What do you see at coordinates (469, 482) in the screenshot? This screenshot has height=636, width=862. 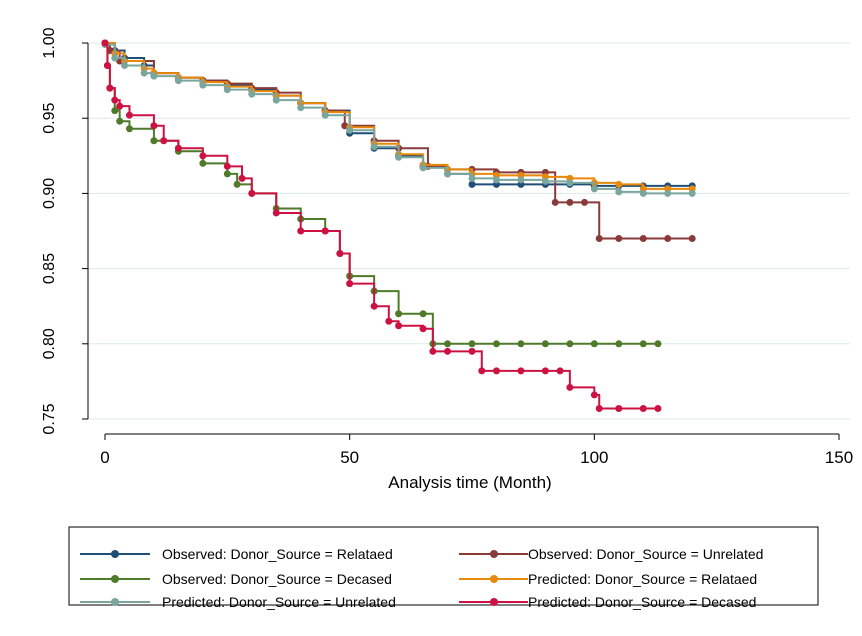 I see `x-axis-label: Analysis time (Month)` at bounding box center [469, 482].